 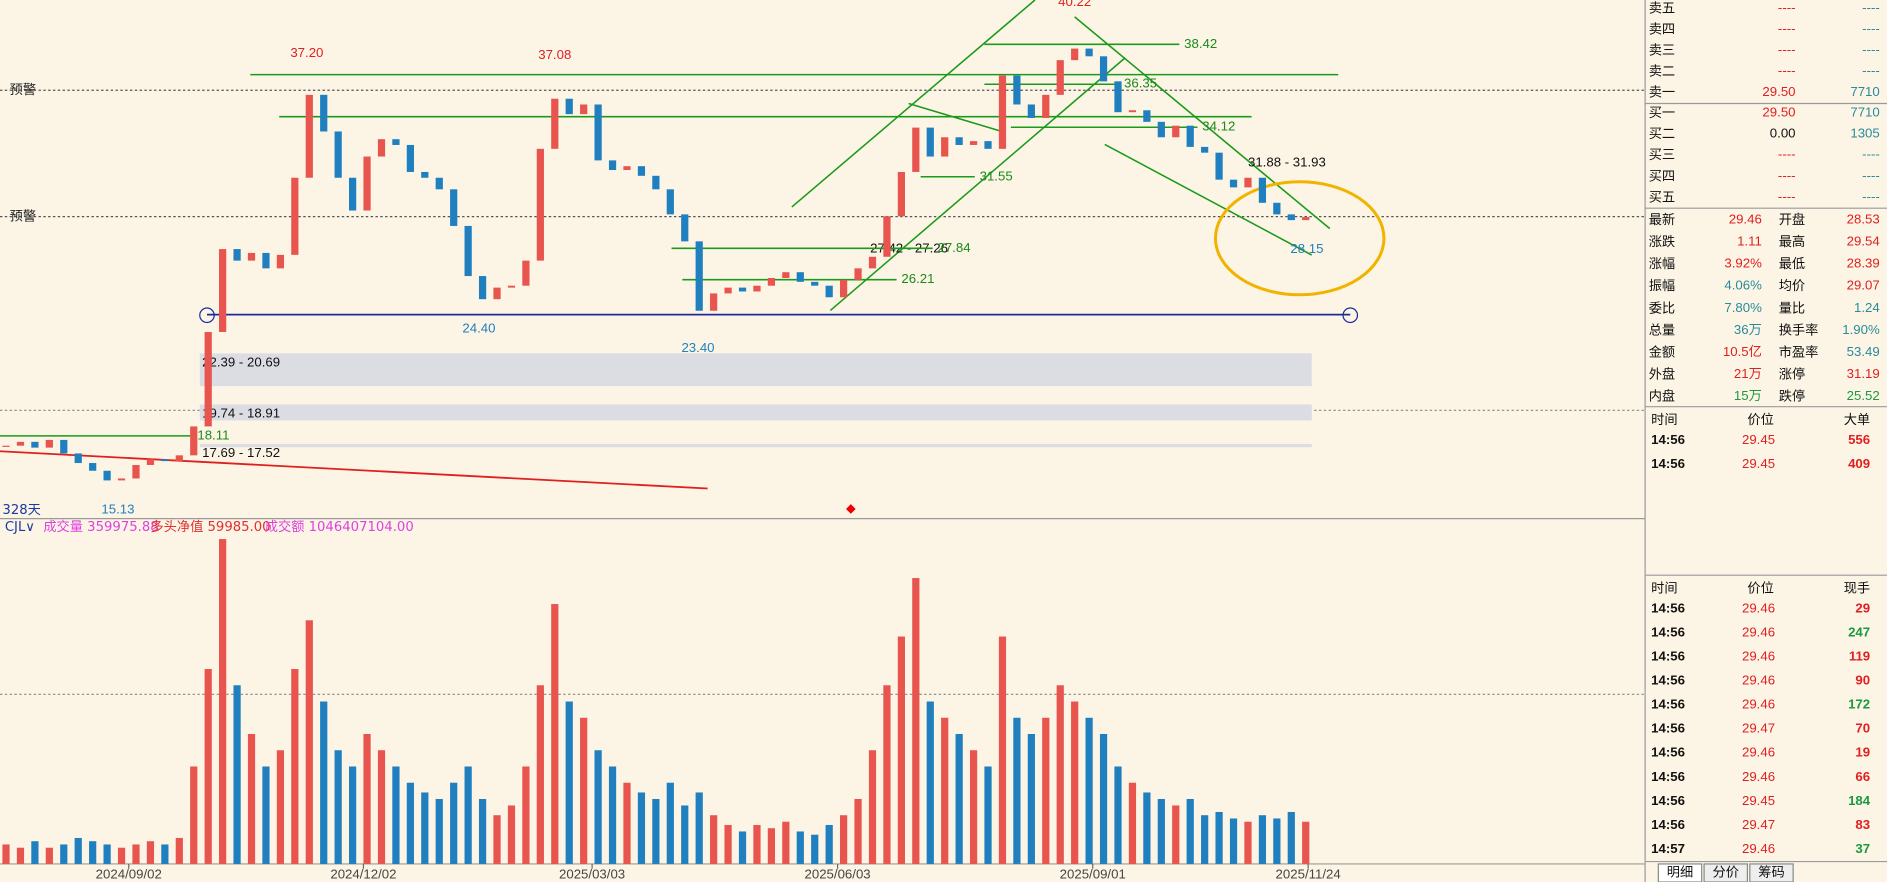 What do you see at coordinates (1299, 238) in the screenshot?
I see `highlight-ellipse` at bounding box center [1299, 238].